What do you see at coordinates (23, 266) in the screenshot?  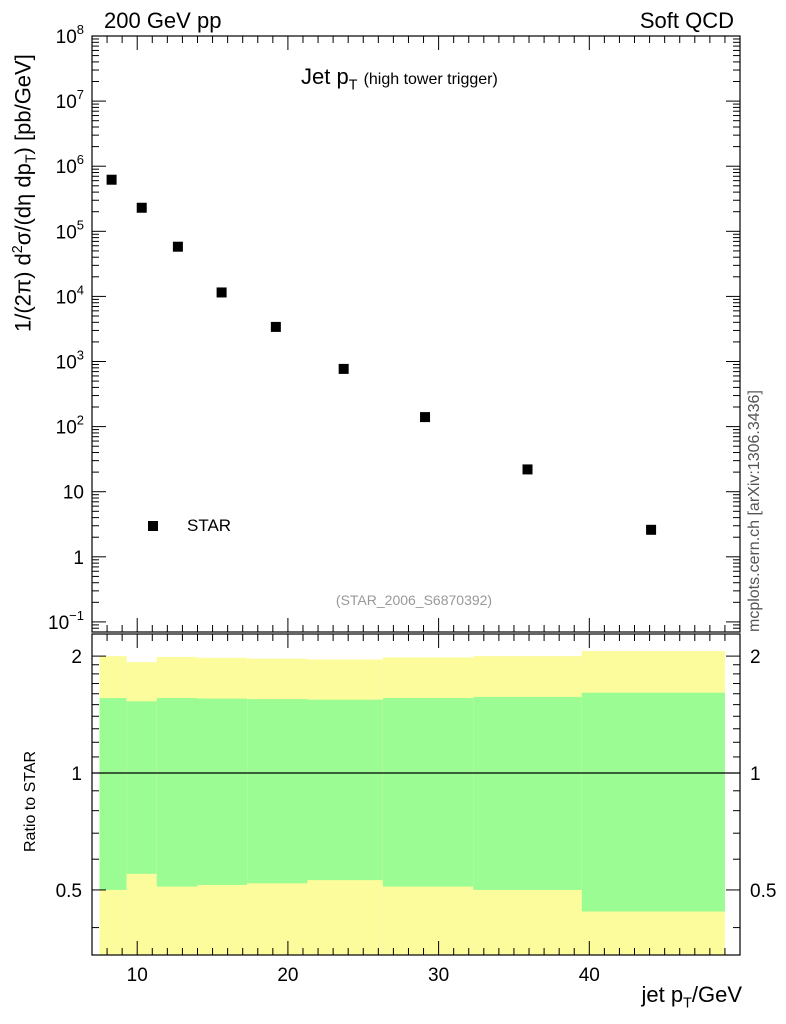 I see `ylabel-part: ) d` at bounding box center [23, 266].